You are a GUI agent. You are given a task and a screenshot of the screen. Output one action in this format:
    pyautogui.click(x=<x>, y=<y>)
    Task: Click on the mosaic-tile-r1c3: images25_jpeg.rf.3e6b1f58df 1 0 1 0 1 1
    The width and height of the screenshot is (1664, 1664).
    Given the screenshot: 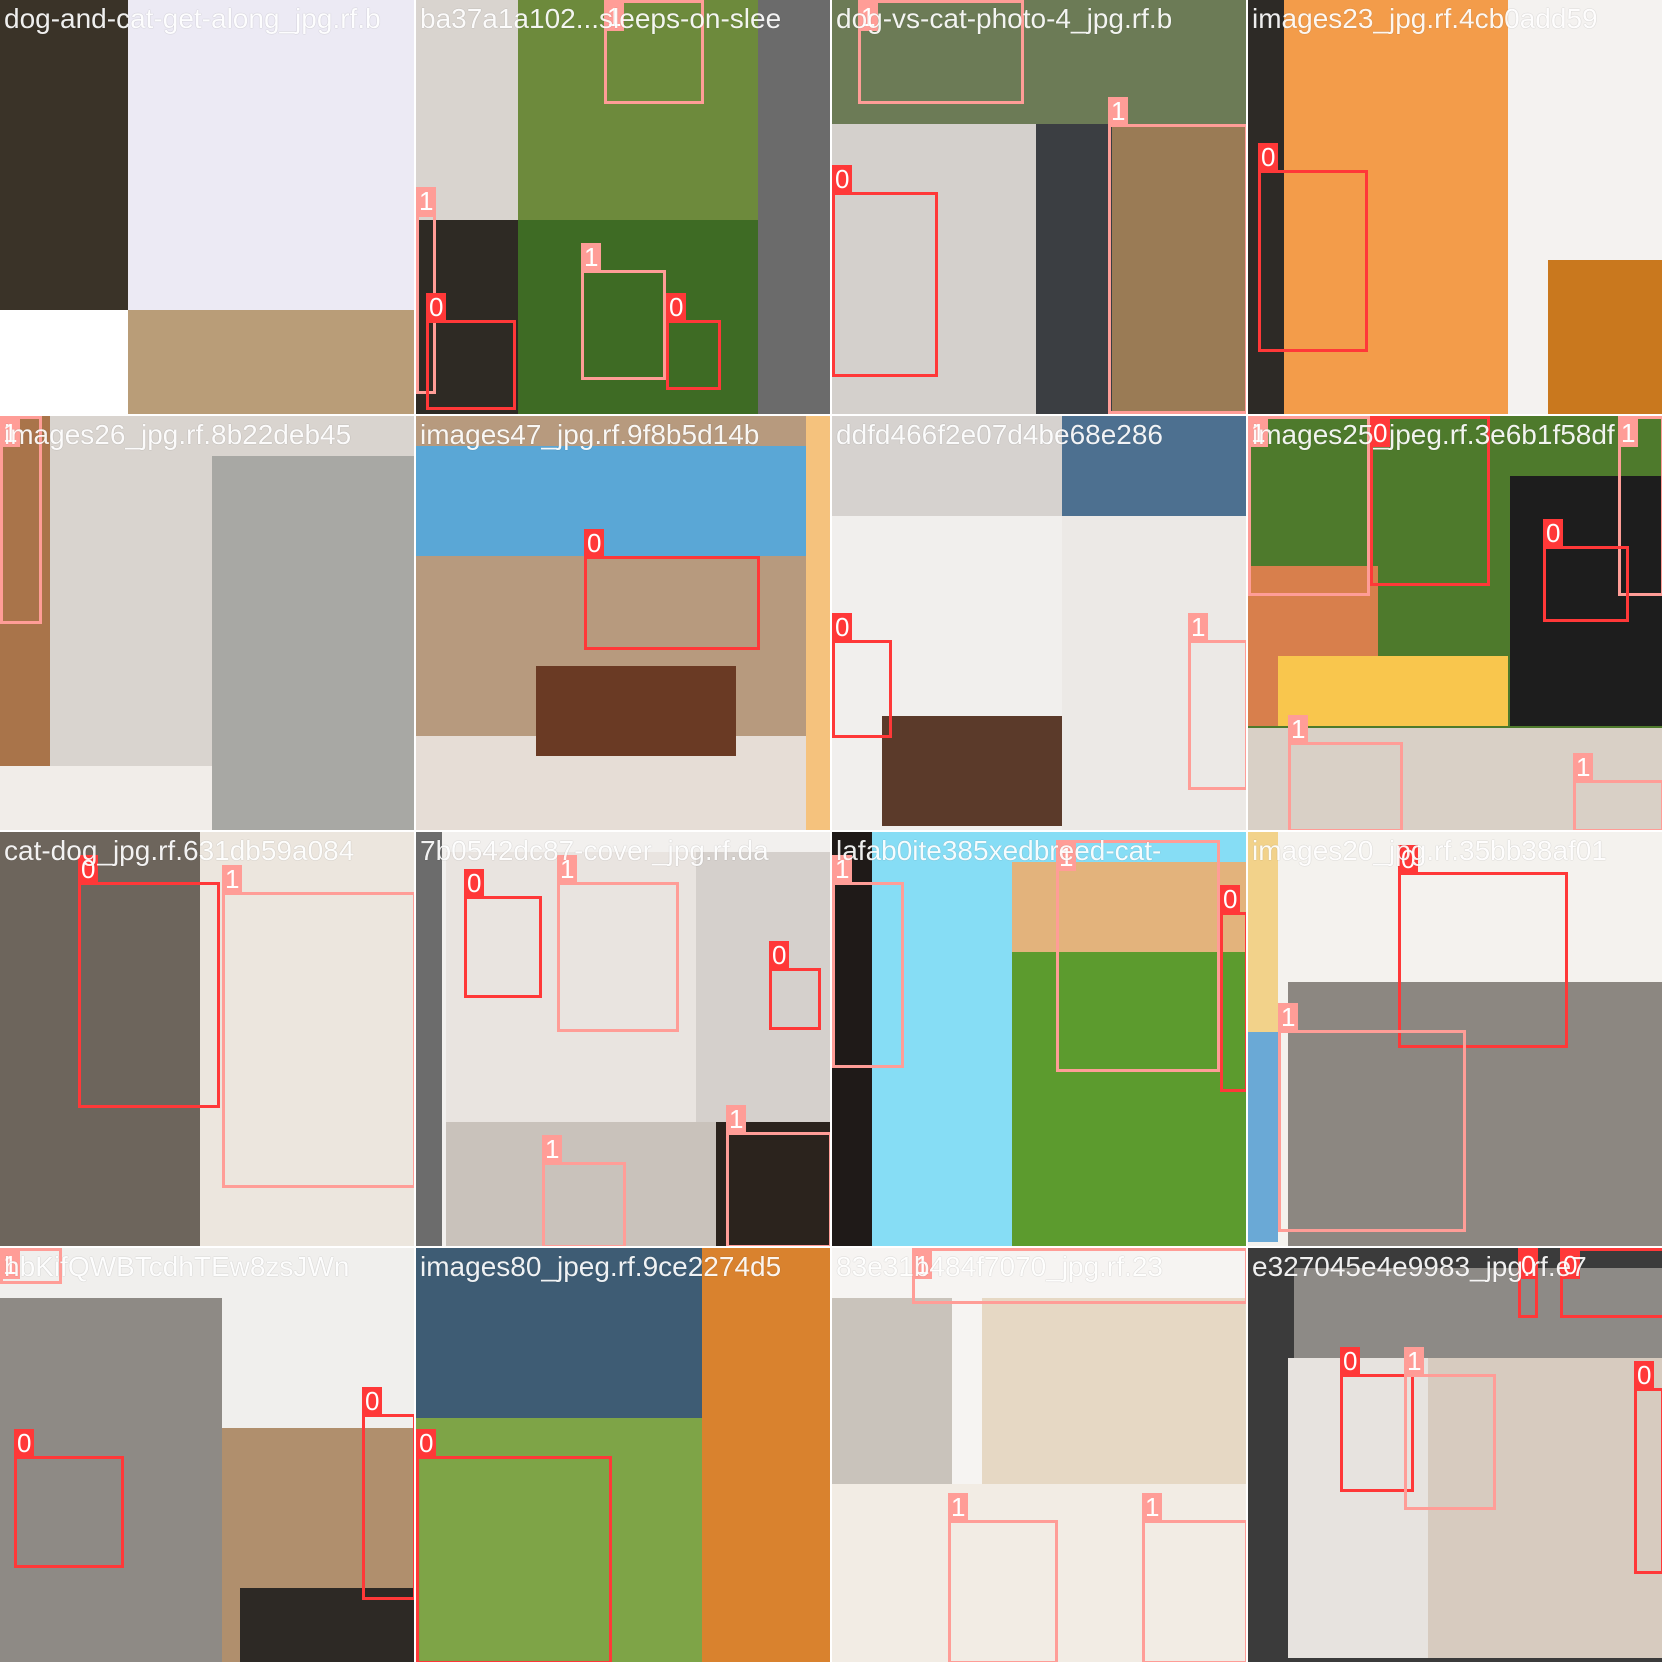 What is the action you would take?
    pyautogui.click(x=1456, y=624)
    